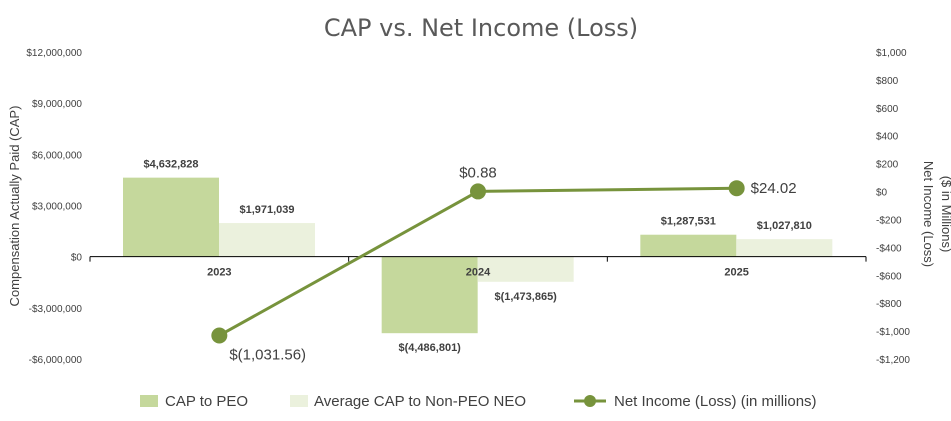 Image resolution: width=951 pixels, height=421 pixels. What do you see at coordinates (688, 245) in the screenshot?
I see `bar-cap-to-peo-2025` at bounding box center [688, 245].